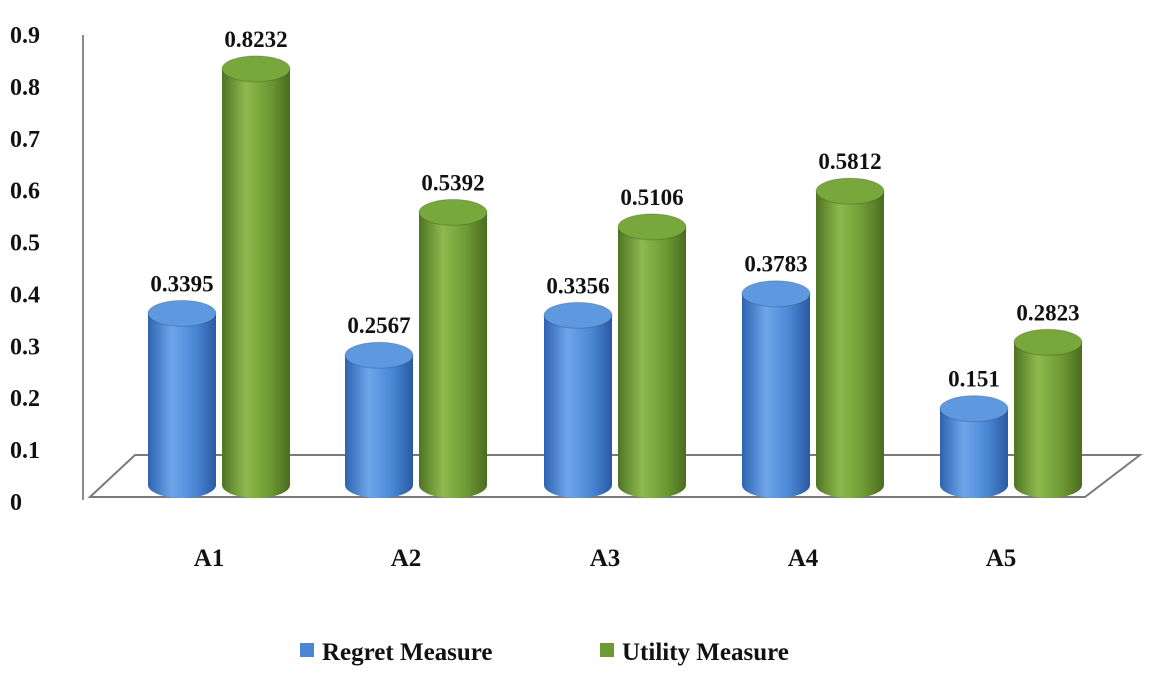 Image resolution: width=1150 pixels, height=684 pixels. What do you see at coordinates (705, 652) in the screenshot?
I see `legend-label: Utility Measure` at bounding box center [705, 652].